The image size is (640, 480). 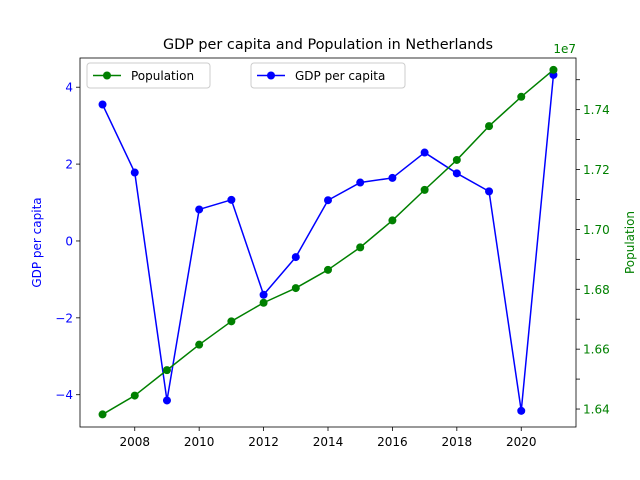 I want to click on left-tick-label: 0, so click(x=69, y=241).